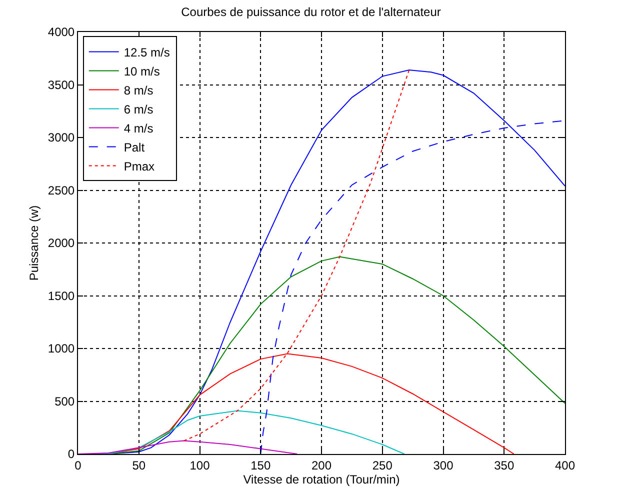  What do you see at coordinates (188, 447) in the screenshot?
I see `line-series` at bounding box center [188, 447].